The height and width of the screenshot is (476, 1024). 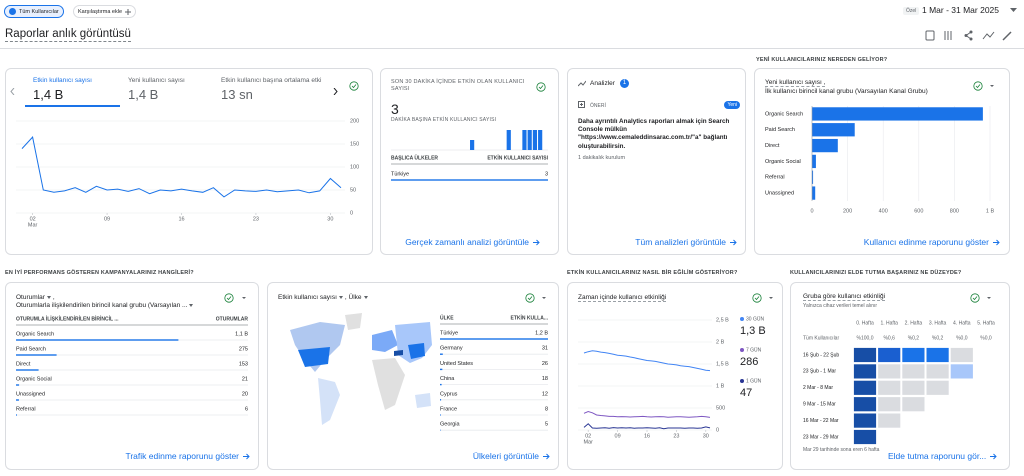 What do you see at coordinates (413, 376) in the screenshot?
I see `countries-card` at bounding box center [413, 376].